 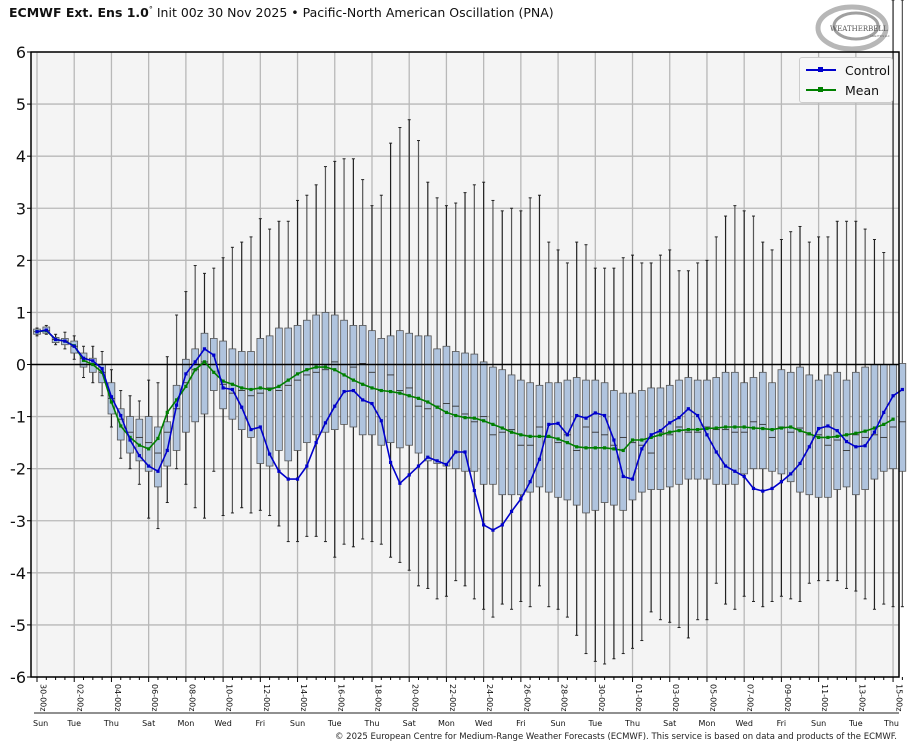 What do you see at coordinates (415, 697) in the screenshot?
I see `x-tick-label: 20-00z` at bounding box center [415, 697].